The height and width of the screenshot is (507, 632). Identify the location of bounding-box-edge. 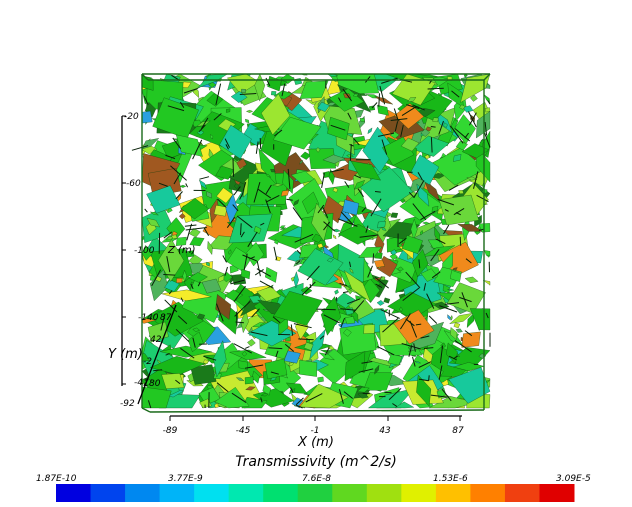
(317, 411).